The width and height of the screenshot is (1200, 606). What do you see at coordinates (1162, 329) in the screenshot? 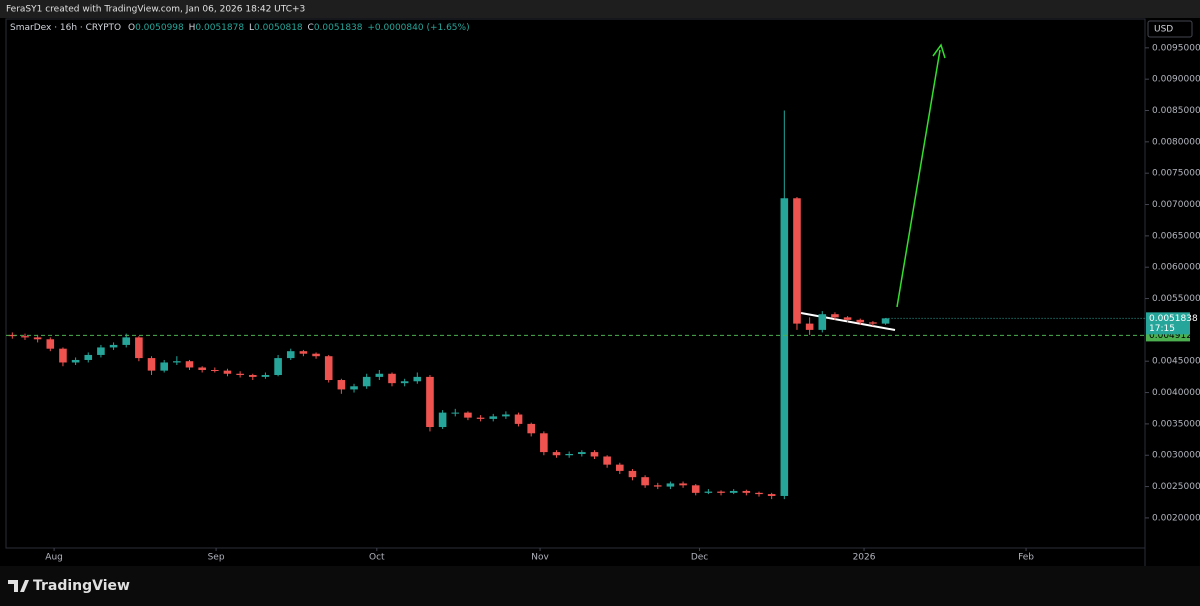
I see `countdown: 17:15` at bounding box center [1162, 329].